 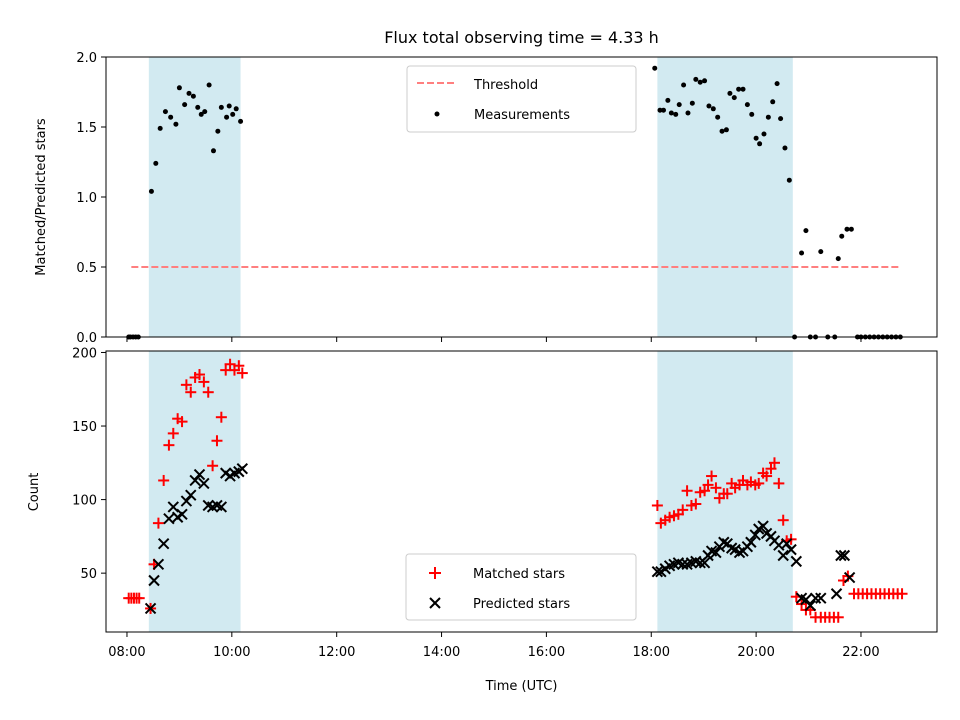 What do you see at coordinates (231, 652) in the screenshot?
I see `x-tick-label: 10:00` at bounding box center [231, 652].